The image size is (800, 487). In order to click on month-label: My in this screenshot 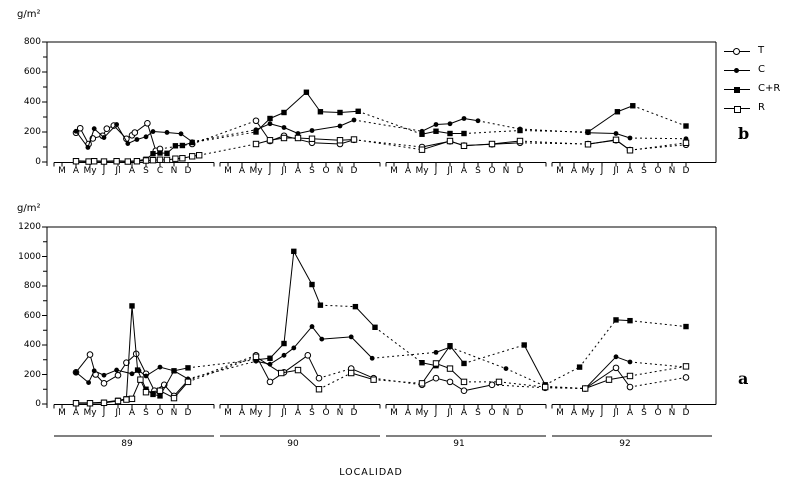, I will do `click(422, 412)`.